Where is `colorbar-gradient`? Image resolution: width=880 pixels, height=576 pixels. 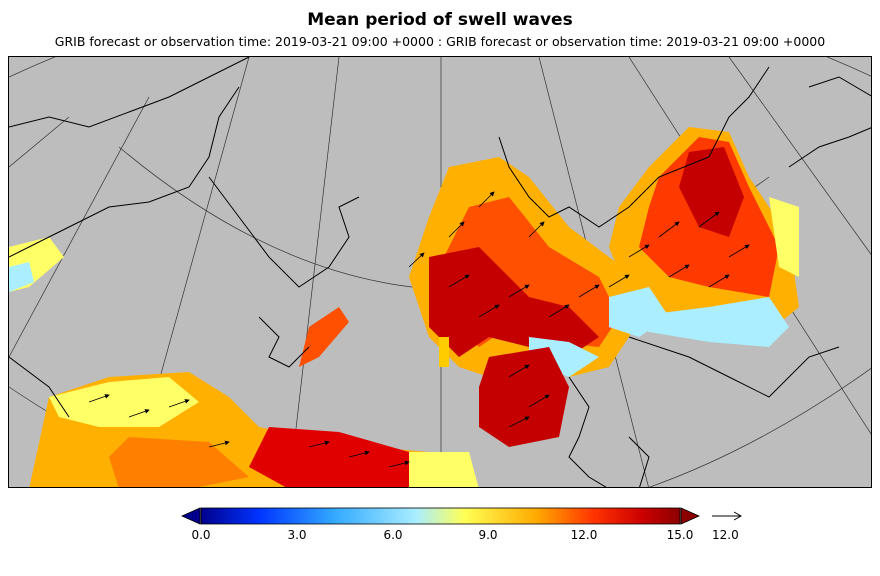 colorbar-gradient is located at coordinates (440, 516).